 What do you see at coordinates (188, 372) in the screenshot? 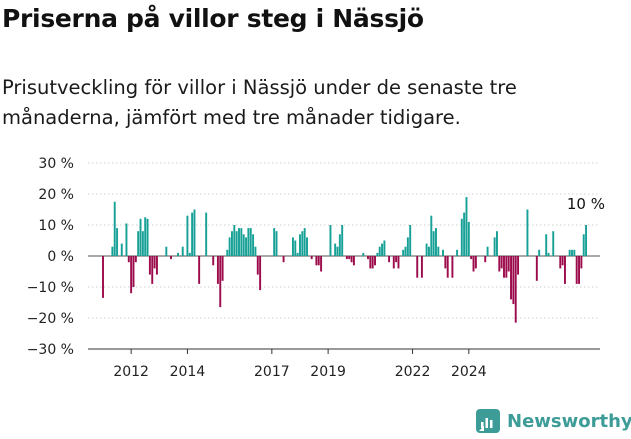
I see `x-tick-label: 2014` at bounding box center [188, 372].